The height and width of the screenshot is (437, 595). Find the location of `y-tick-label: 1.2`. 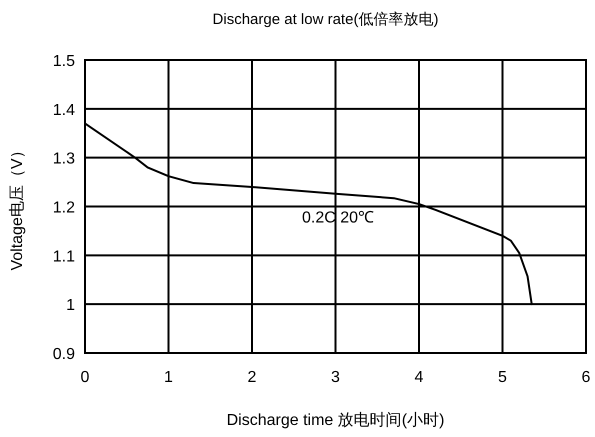

y-tick-label: 1.2 is located at coordinates (64, 208).